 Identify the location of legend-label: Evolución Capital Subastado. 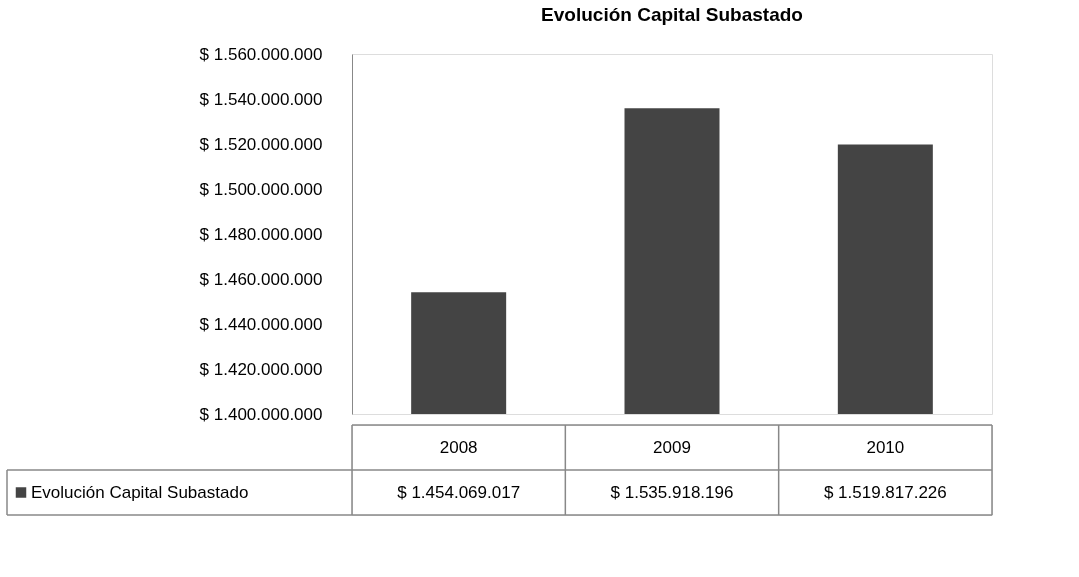
(140, 492).